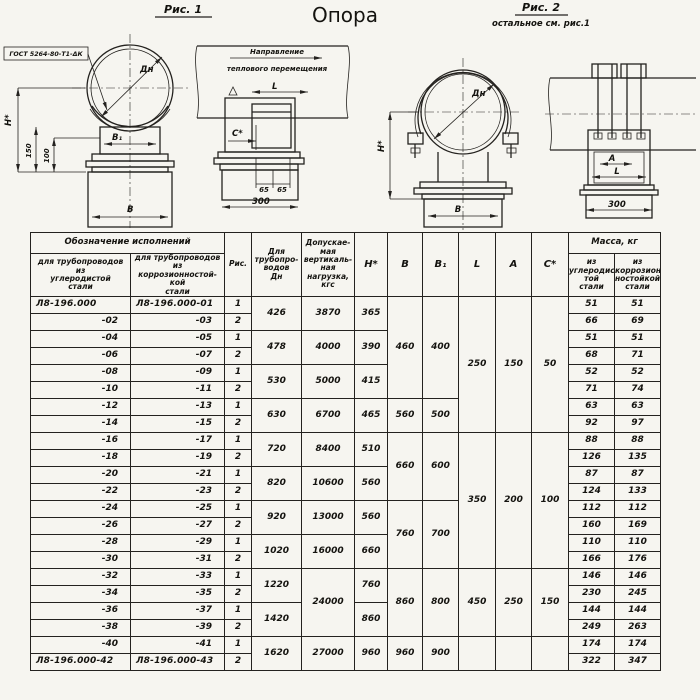 This screenshot has width=700, height=700. Describe the element at coordinates (177, 644) in the screenshot. I see `designation-corrosion-cell: -41` at that location.